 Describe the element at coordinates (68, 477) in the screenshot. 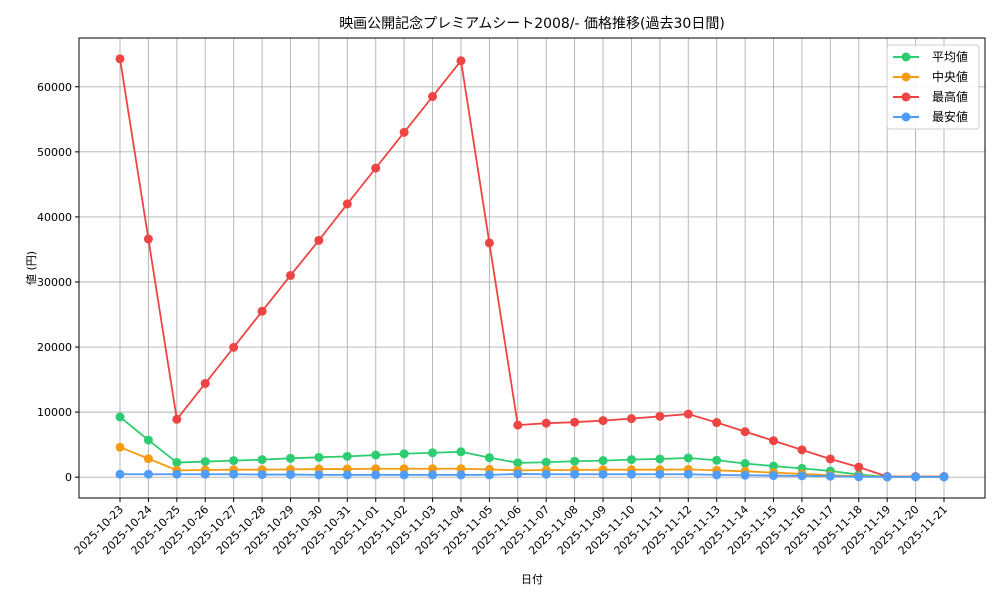

I see `y-tick-label: 0` at that location.